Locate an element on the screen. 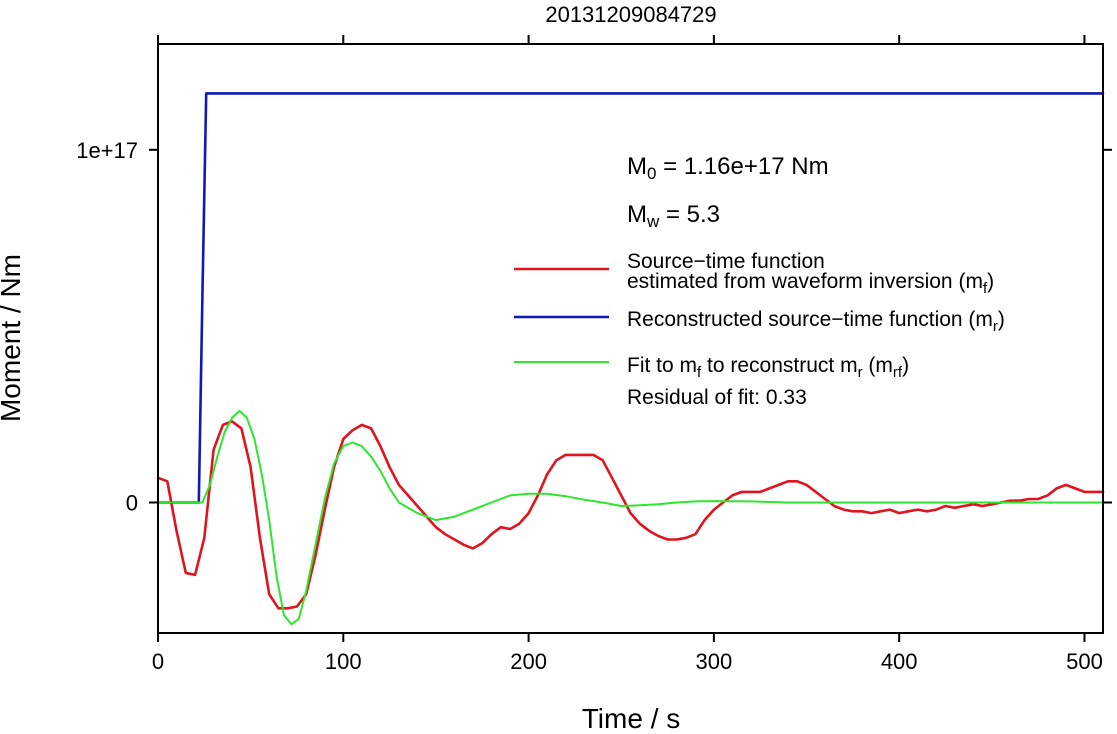 This screenshot has width=1117, height=734. y-tick-label: 0 is located at coordinates (132, 503).